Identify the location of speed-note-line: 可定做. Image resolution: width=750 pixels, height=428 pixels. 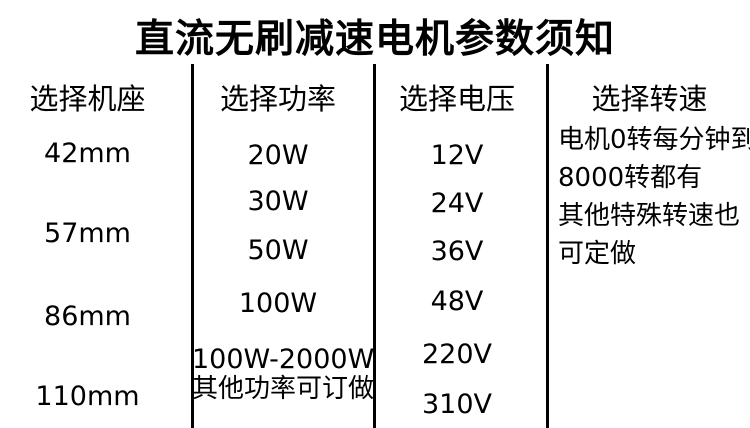
(597, 254).